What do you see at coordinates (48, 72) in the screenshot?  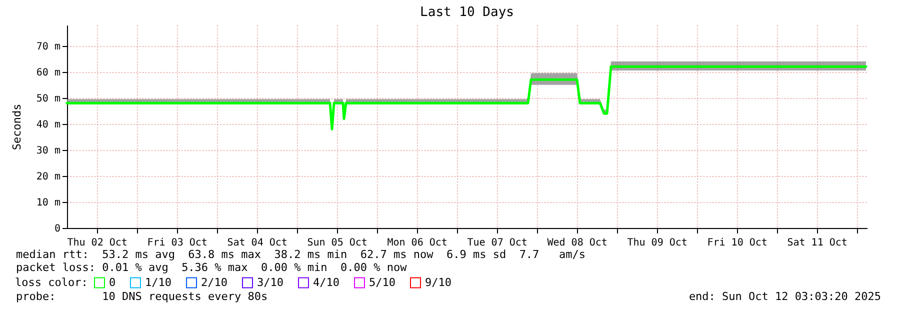 I see `y-tick-label: 60 m` at bounding box center [48, 72].